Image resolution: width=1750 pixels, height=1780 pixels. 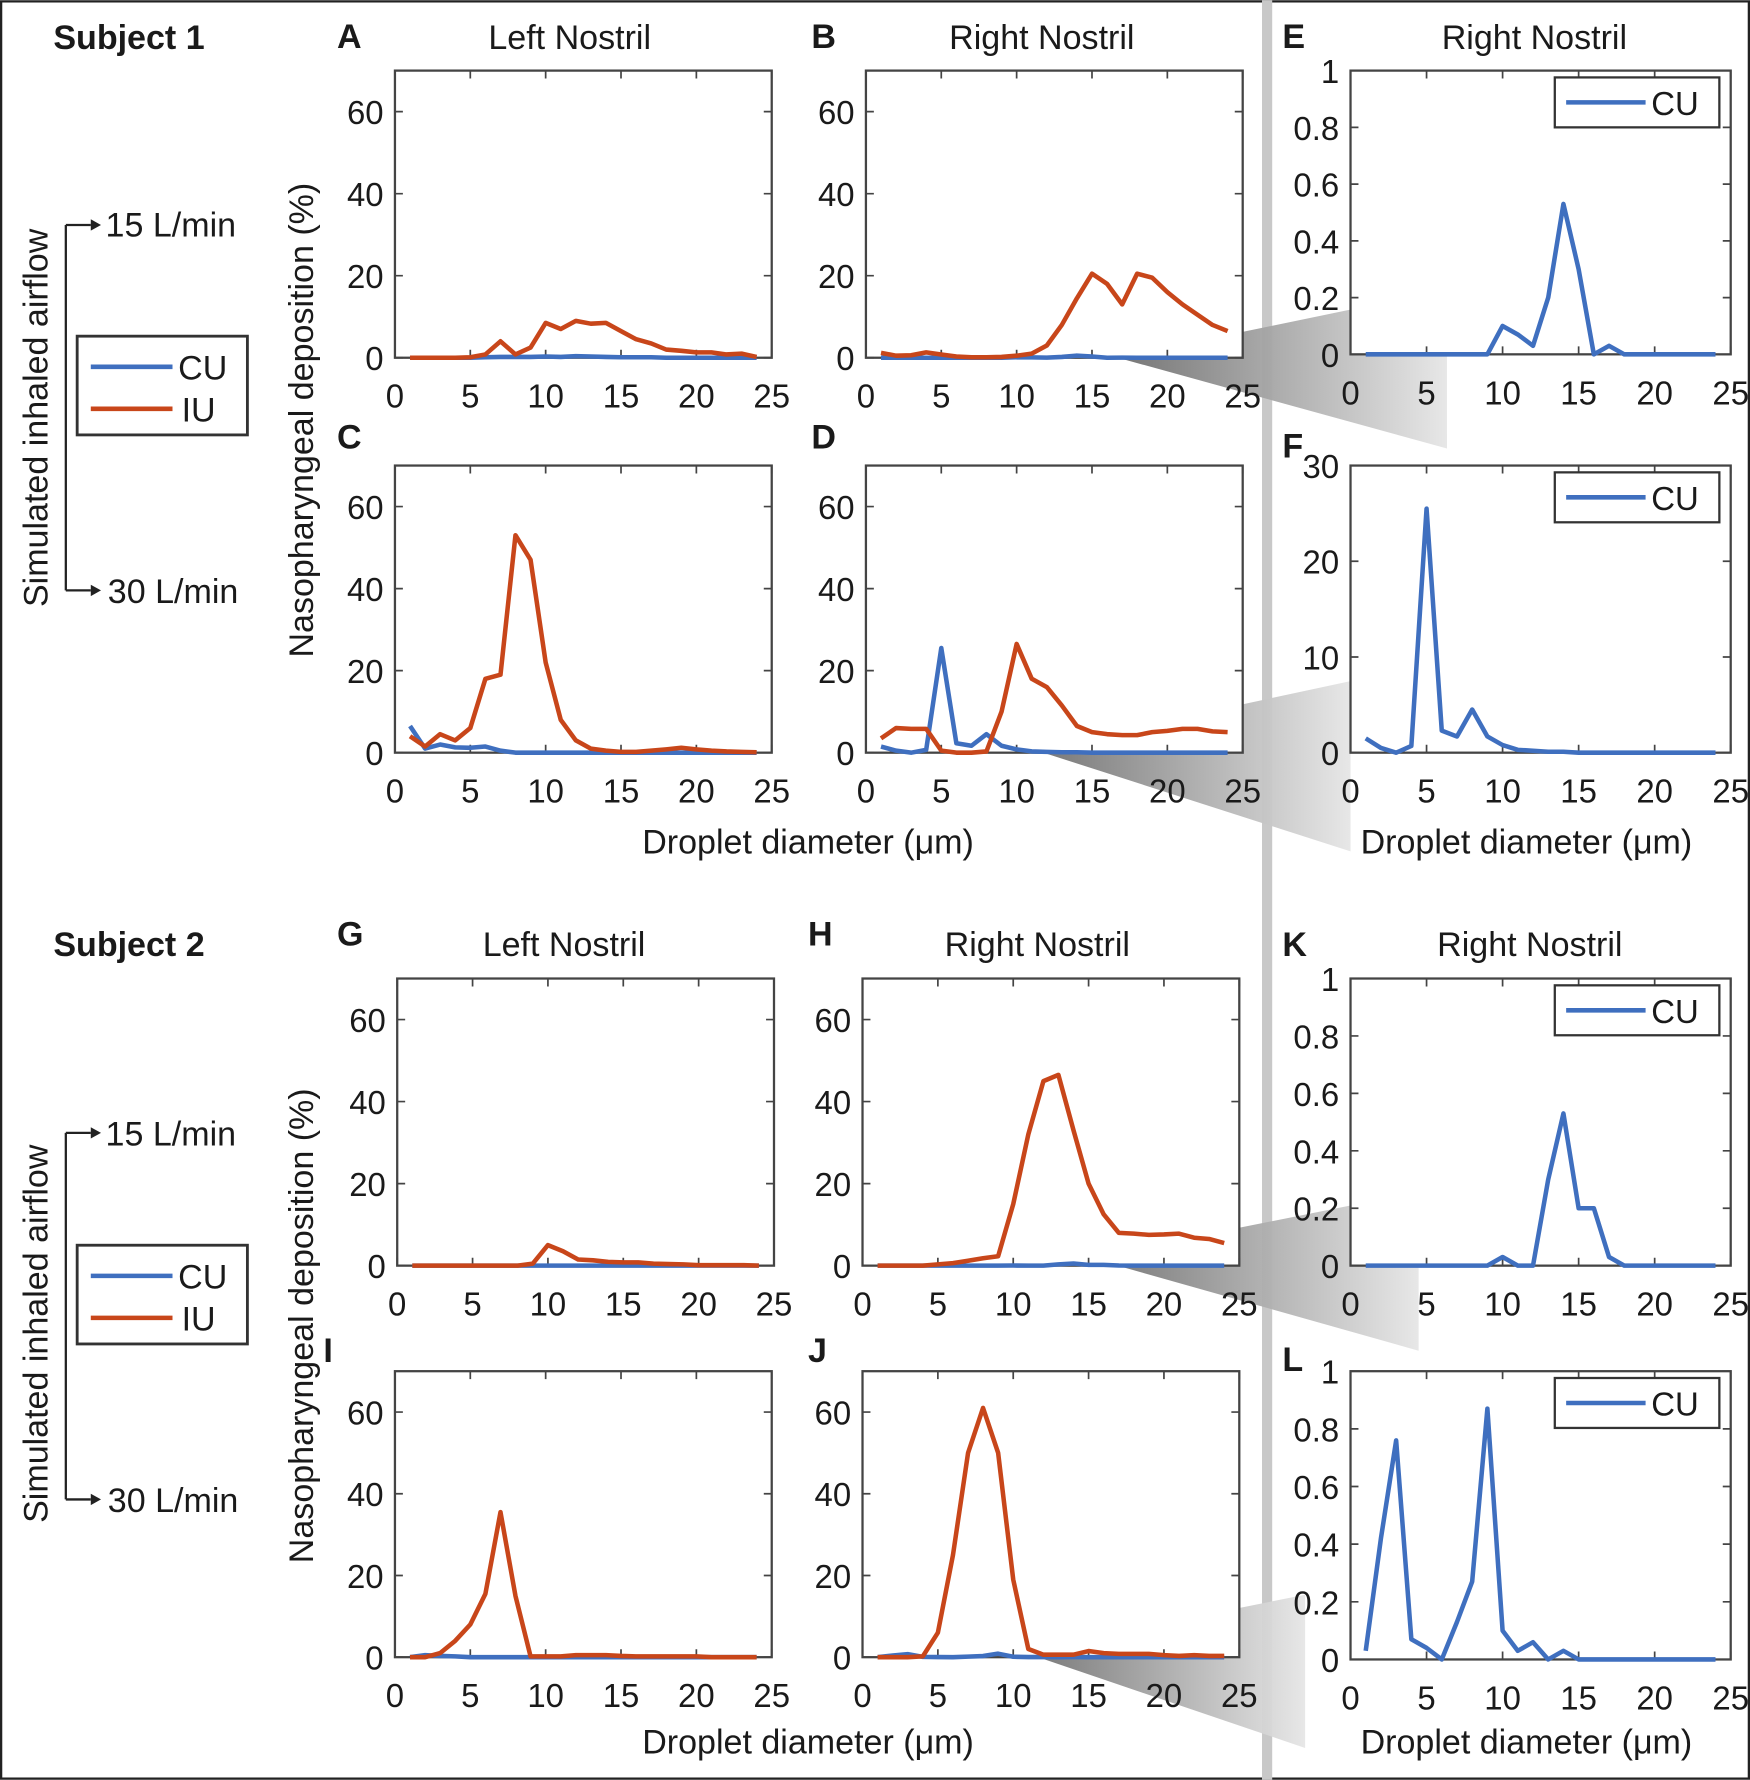 I want to click on airflow-bracket, so click(x=77, y=407).